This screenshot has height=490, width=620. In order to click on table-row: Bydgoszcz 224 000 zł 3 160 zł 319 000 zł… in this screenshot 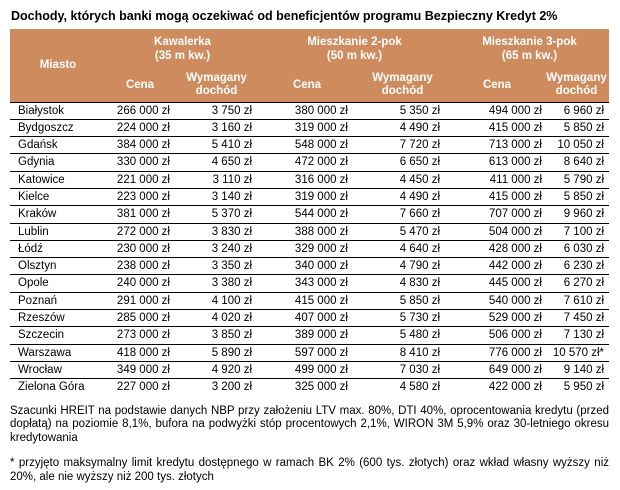, I will do `click(309, 128)`.